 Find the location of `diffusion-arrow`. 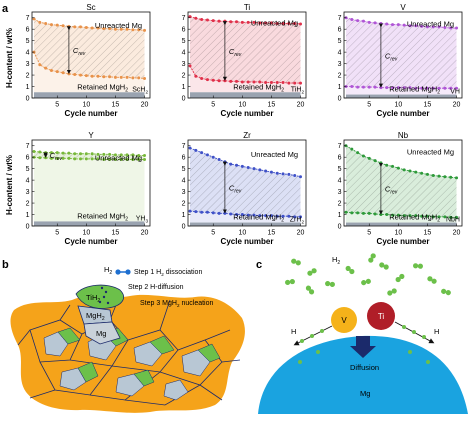

diffusion-arrow is located at coordinates (363, 347).